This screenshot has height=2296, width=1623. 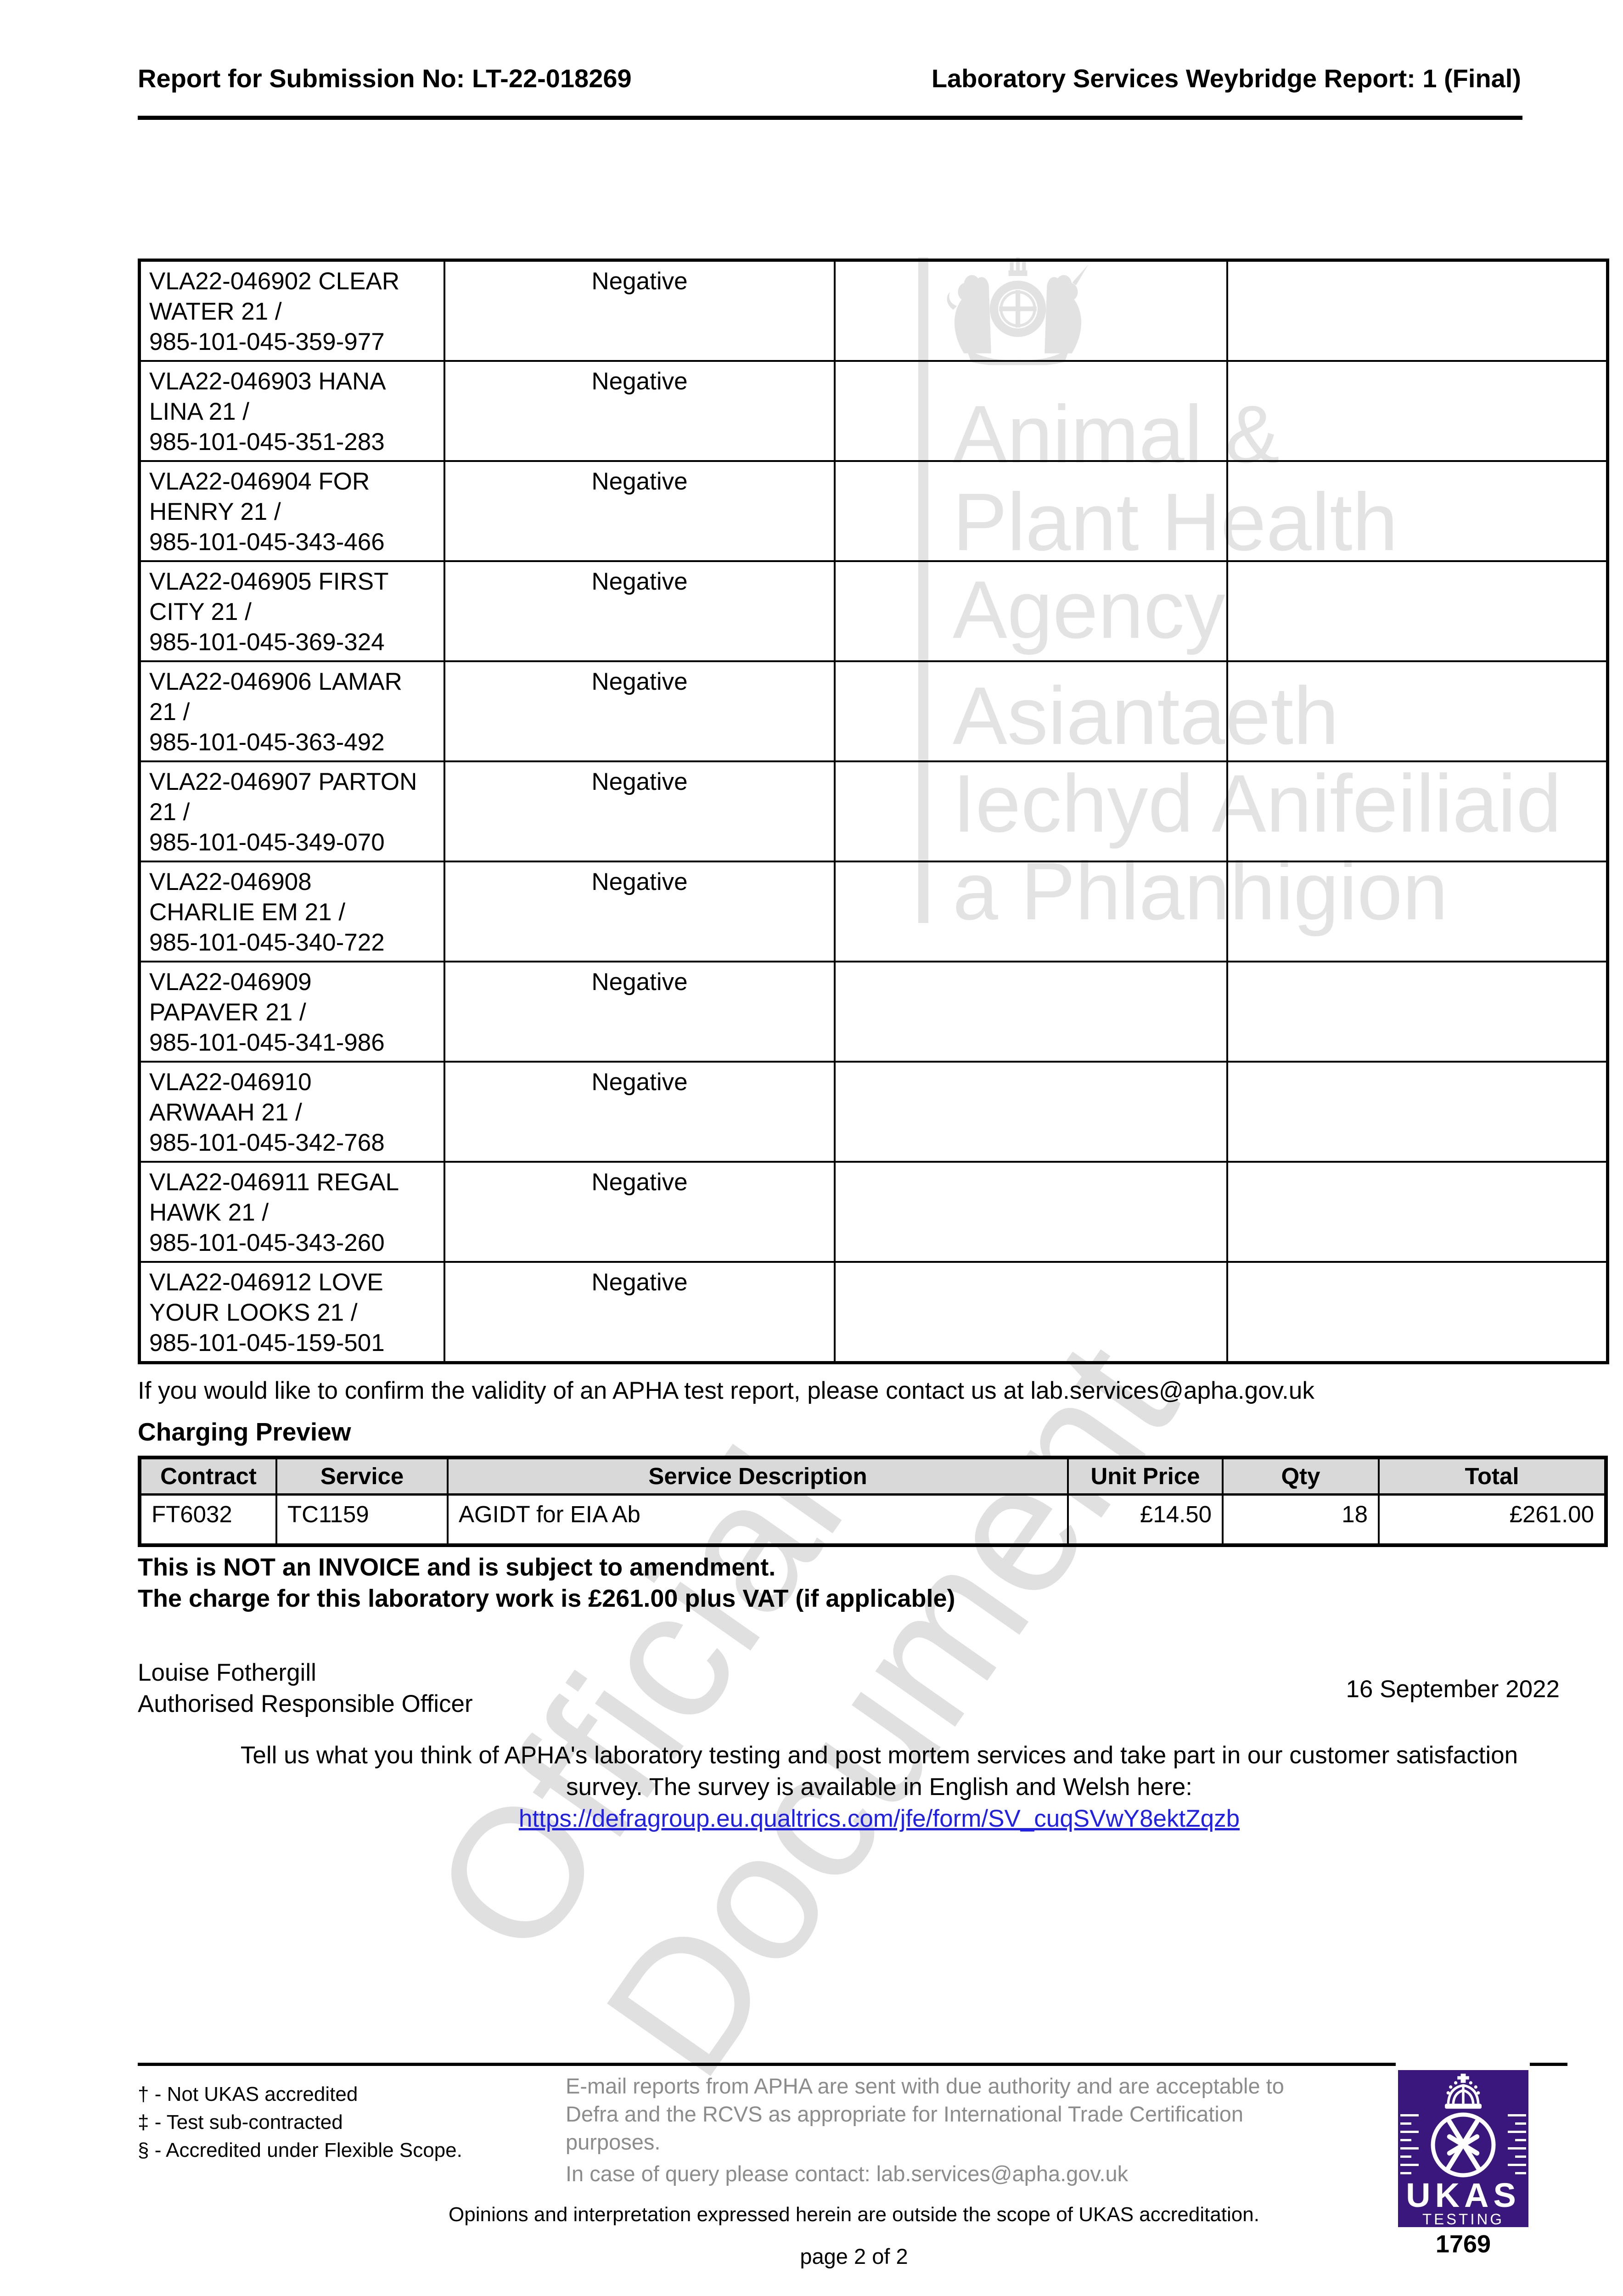 I want to click on royal-arms-watermark-icon, so click(x=1018, y=311).